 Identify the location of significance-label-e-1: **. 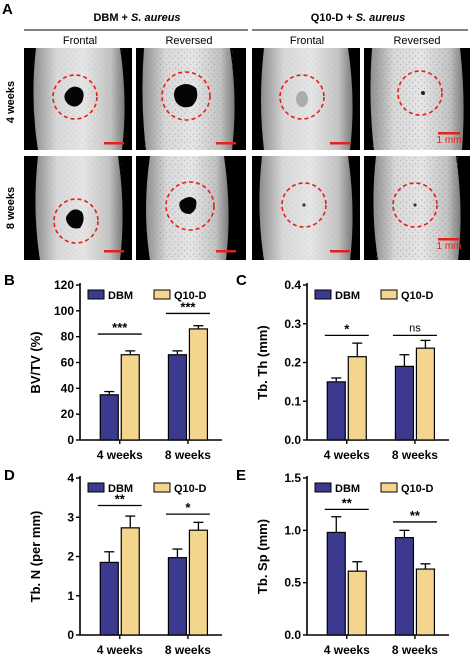
(415, 515).